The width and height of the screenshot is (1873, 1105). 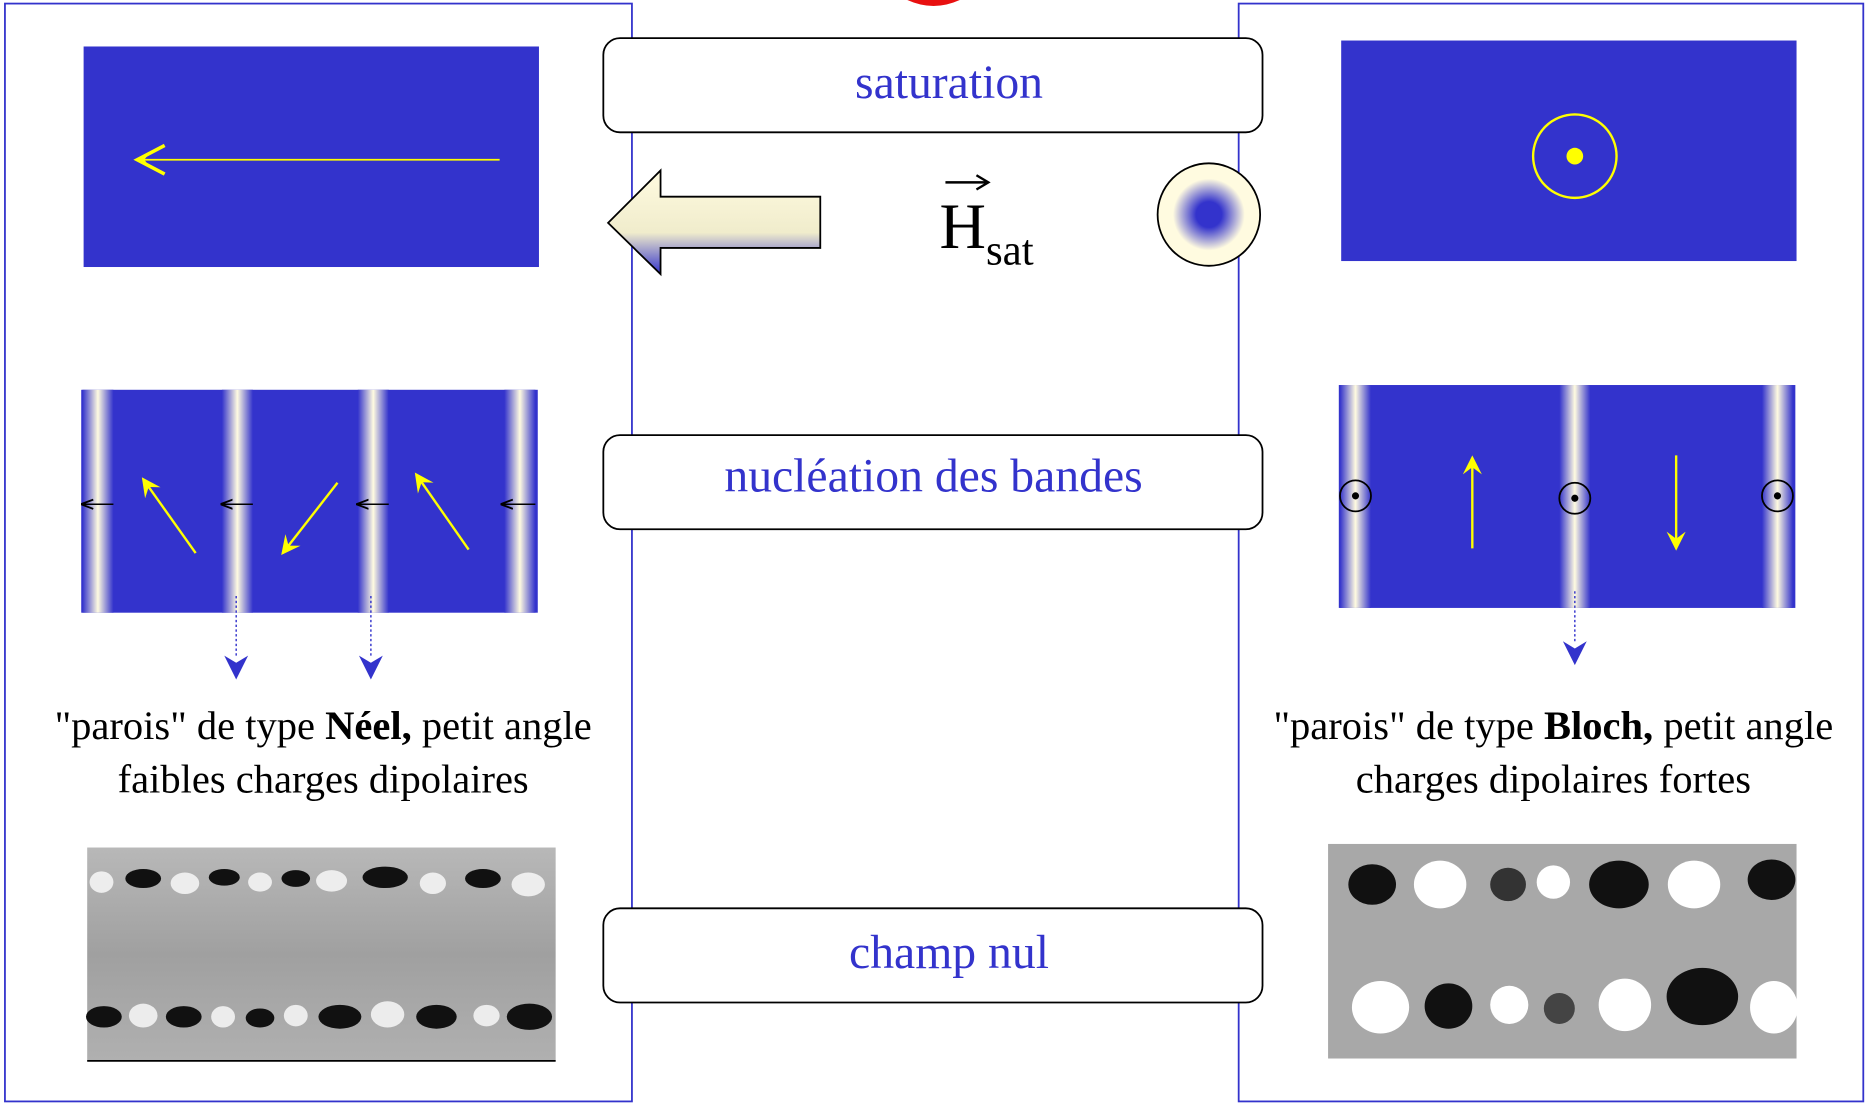 I want to click on out-of-plane-dot, so click(x=1575, y=156).